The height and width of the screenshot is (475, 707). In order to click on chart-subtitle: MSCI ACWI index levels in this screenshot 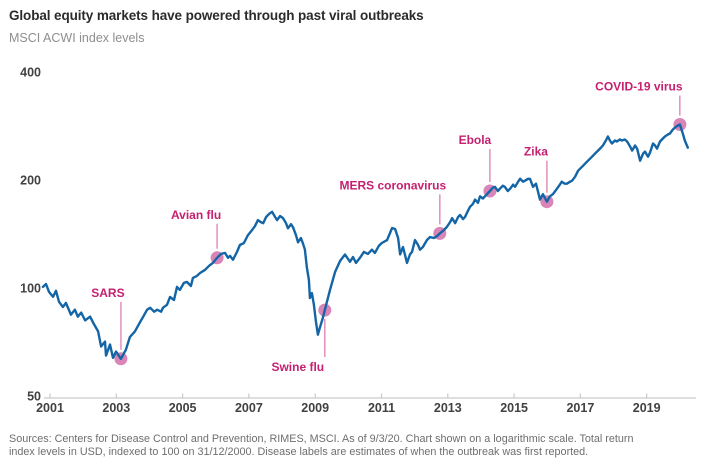, I will do `click(77, 38)`.